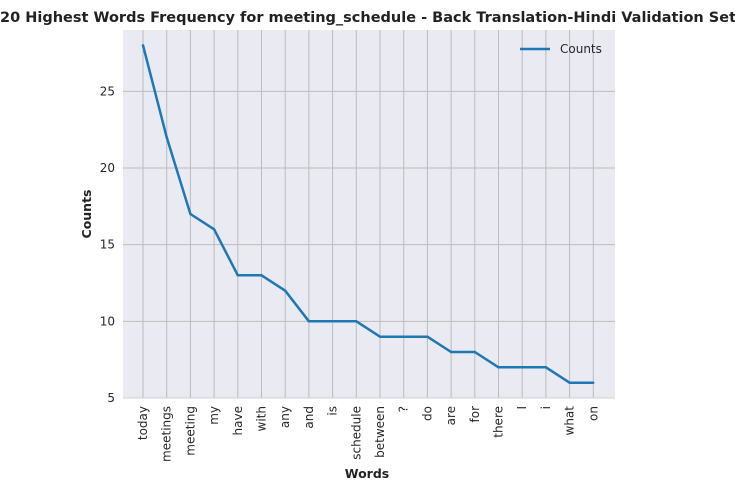 The height and width of the screenshot is (490, 735). Describe the element at coordinates (214, 415) in the screenshot. I see `x-tick-label: my` at that location.